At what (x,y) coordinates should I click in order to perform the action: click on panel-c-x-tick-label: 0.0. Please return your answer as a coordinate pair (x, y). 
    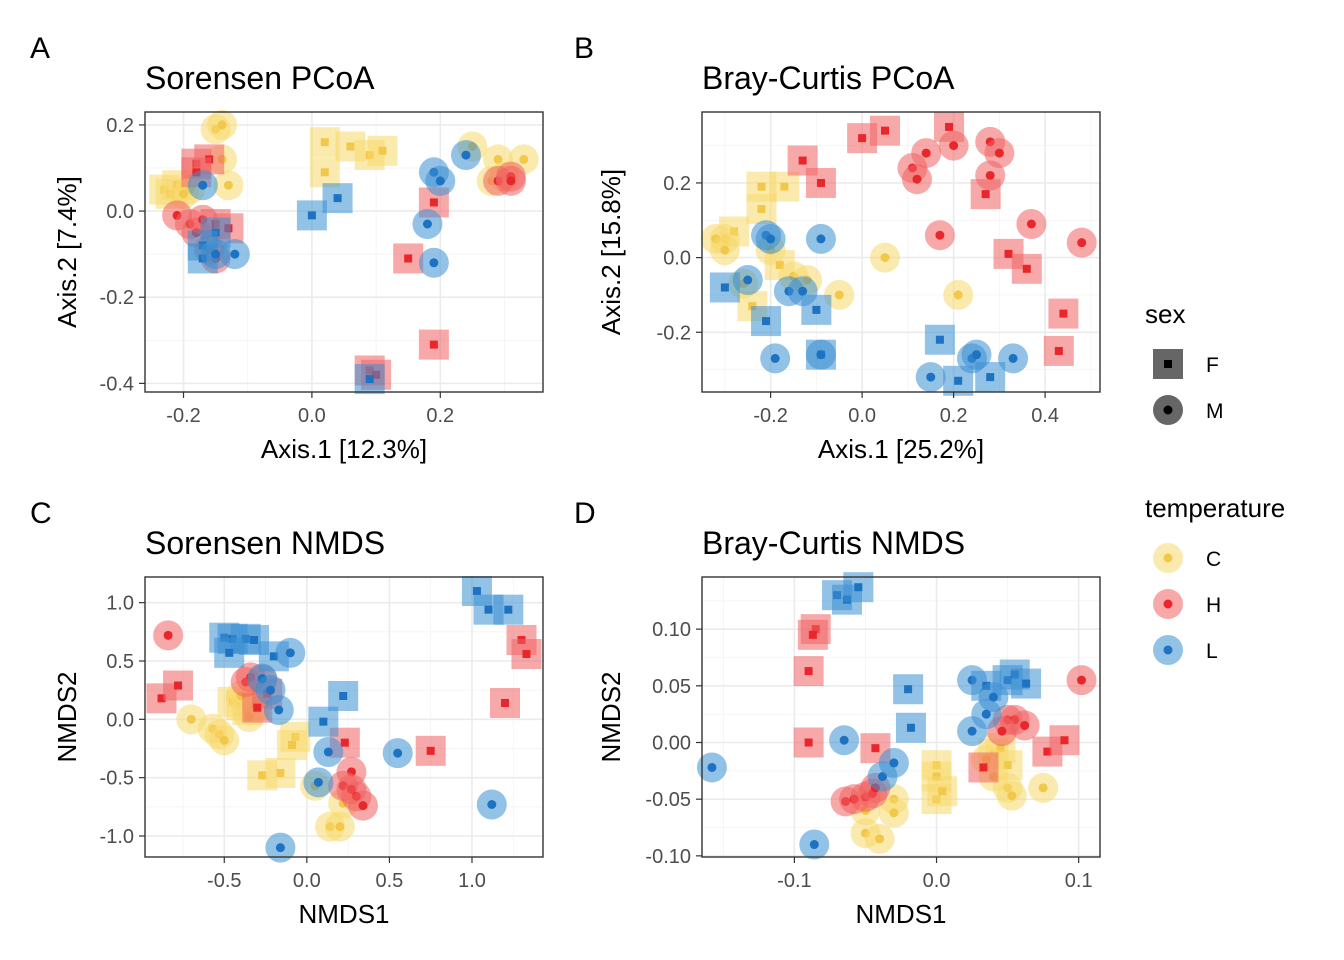
    Looking at the image, I should click on (307, 881).